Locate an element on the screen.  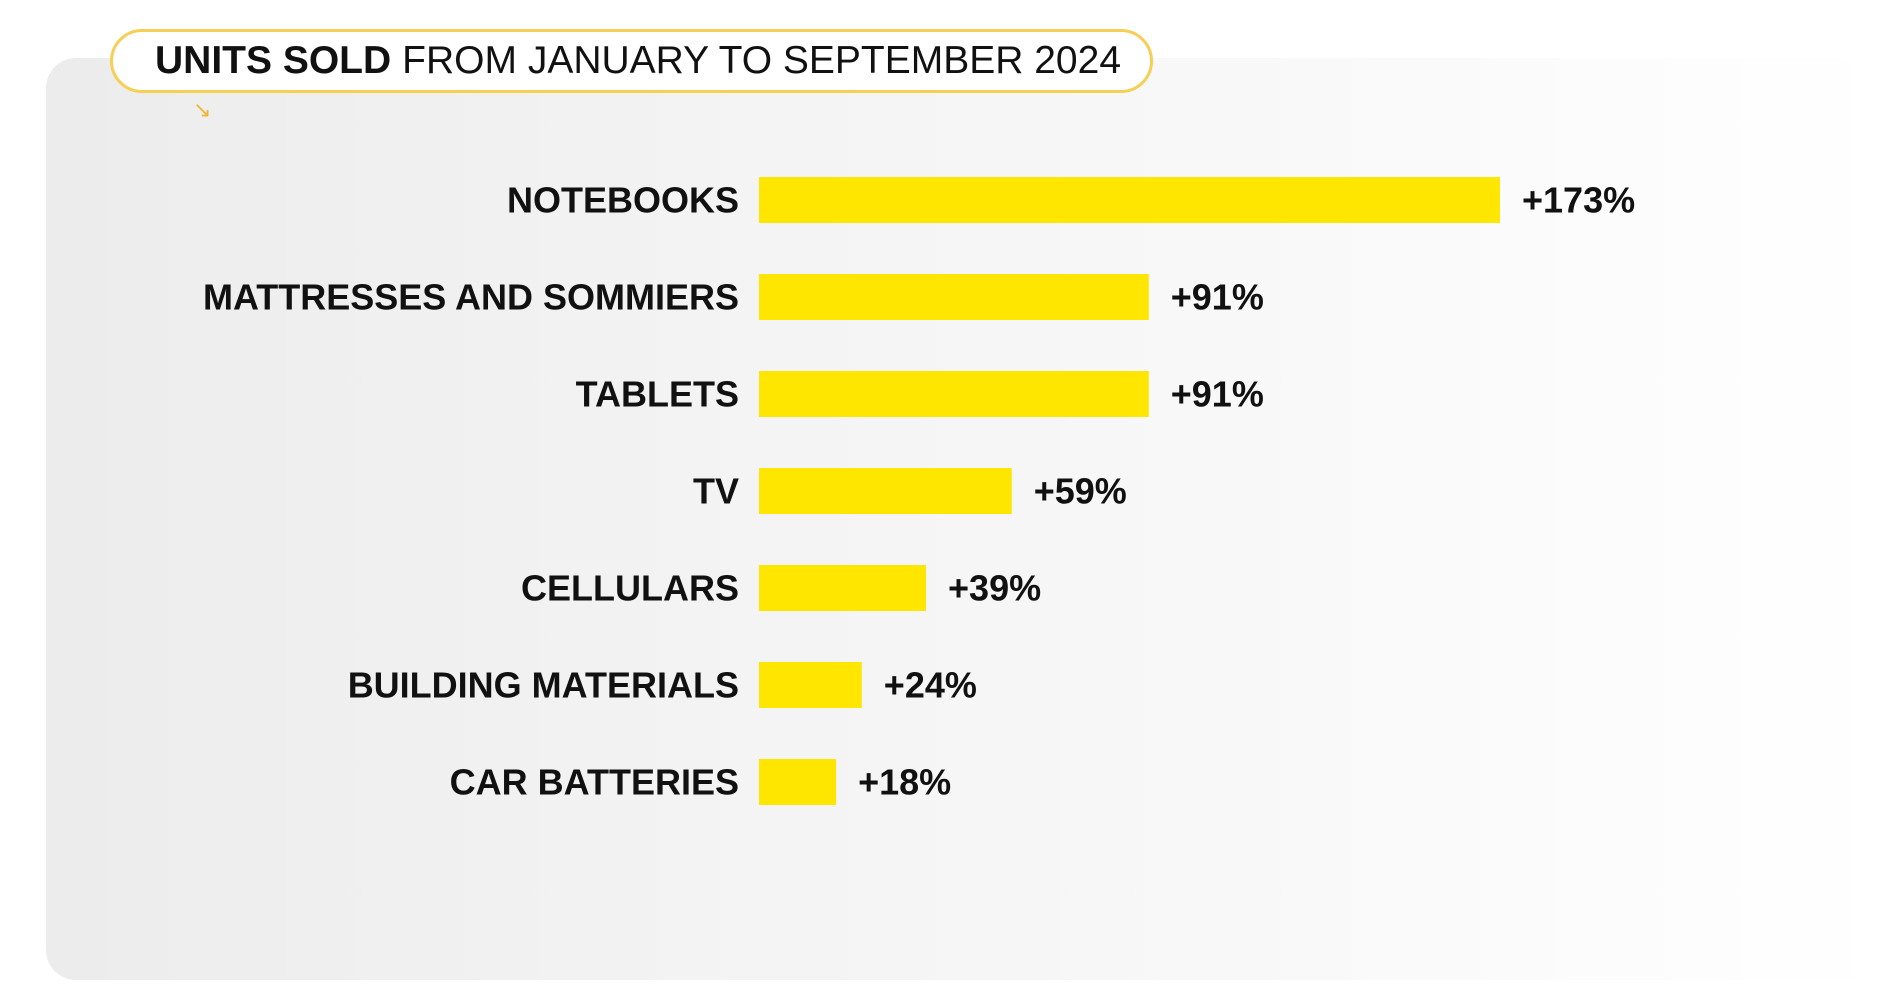
bar-building-materials is located at coordinates (810, 685).